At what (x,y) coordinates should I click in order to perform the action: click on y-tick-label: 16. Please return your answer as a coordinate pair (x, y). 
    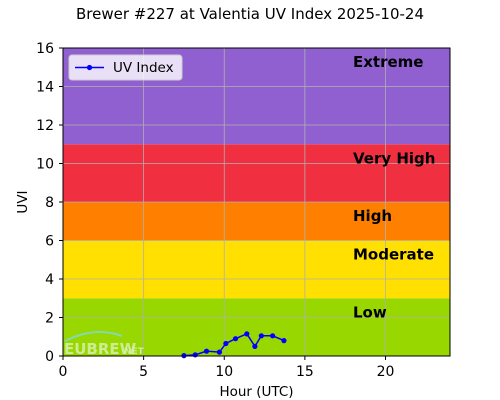
    Looking at the image, I should click on (45, 49).